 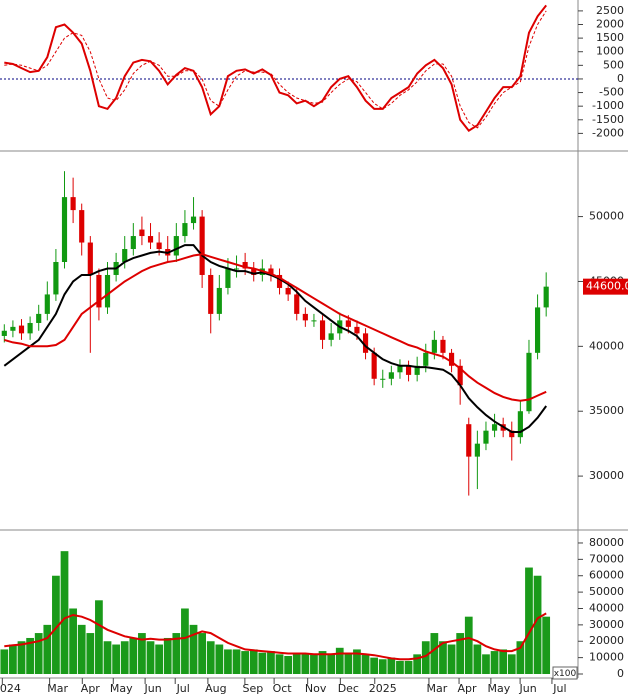 I want to click on y-tick-label: 60000, so click(x=606, y=575).